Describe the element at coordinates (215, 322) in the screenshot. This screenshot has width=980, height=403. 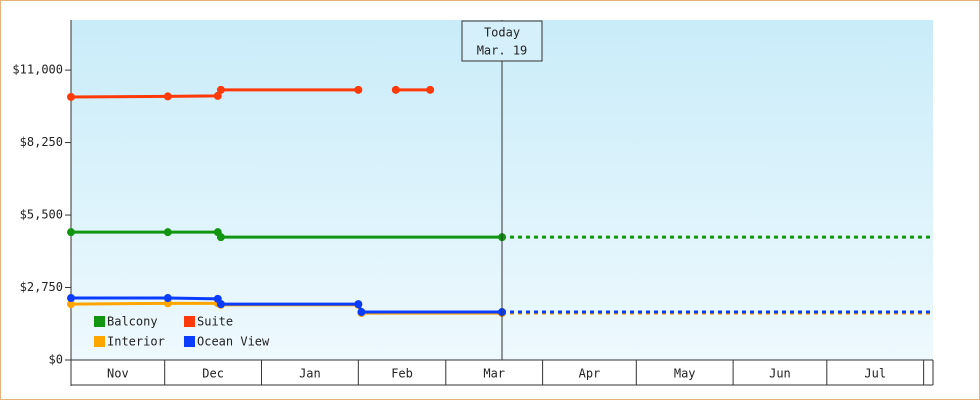
I see `legend-label: Suite` at that location.